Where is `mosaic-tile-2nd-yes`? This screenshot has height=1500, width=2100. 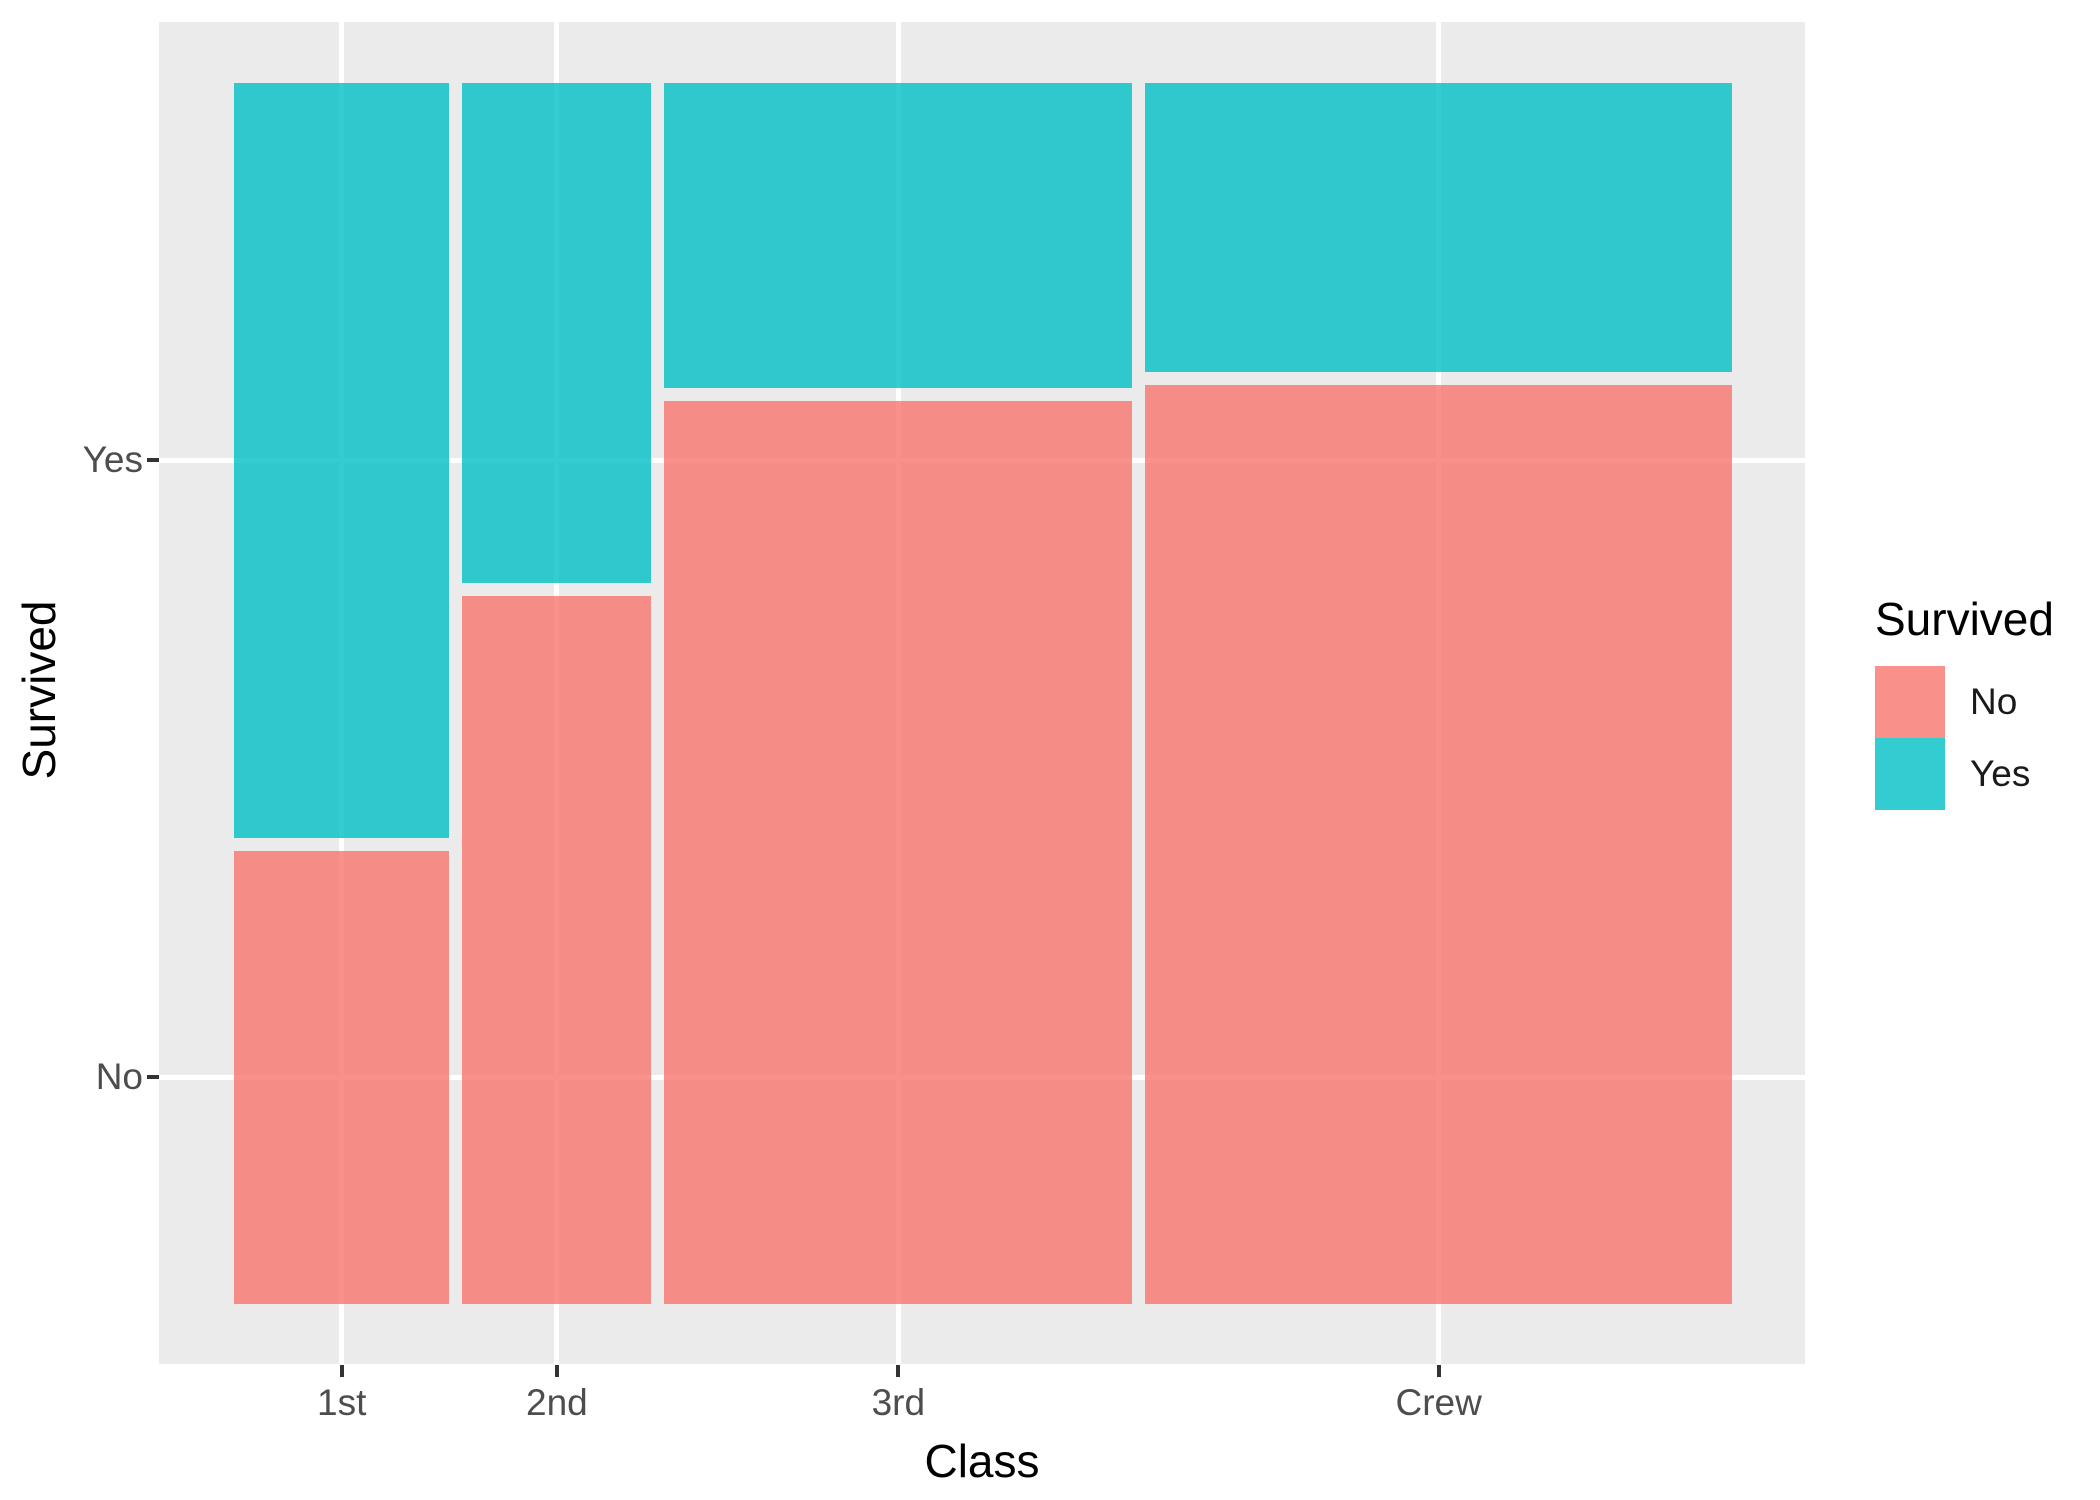
mosaic-tile-2nd-yes is located at coordinates (557, 333).